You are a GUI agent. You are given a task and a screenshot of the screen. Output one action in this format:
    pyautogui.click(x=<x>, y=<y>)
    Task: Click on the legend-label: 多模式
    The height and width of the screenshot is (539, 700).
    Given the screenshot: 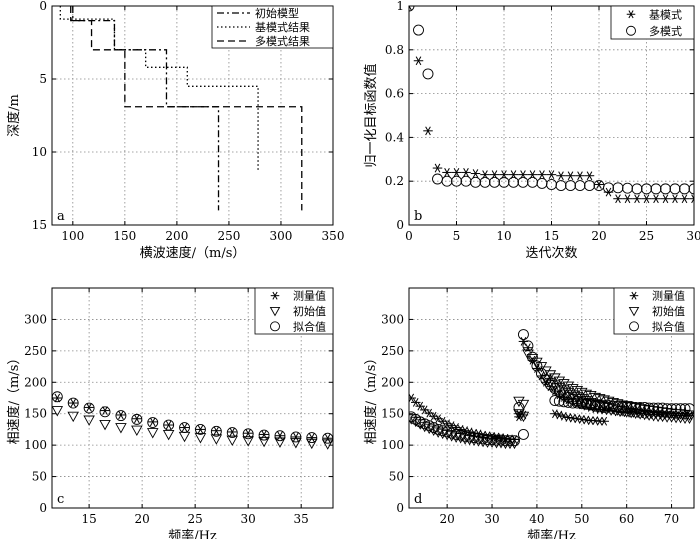 What is the action you would take?
    pyautogui.click(x=665, y=31)
    